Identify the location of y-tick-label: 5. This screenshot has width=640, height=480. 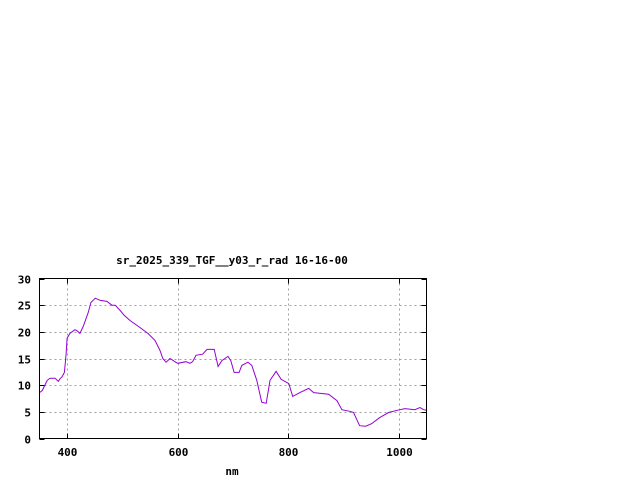
(27, 413).